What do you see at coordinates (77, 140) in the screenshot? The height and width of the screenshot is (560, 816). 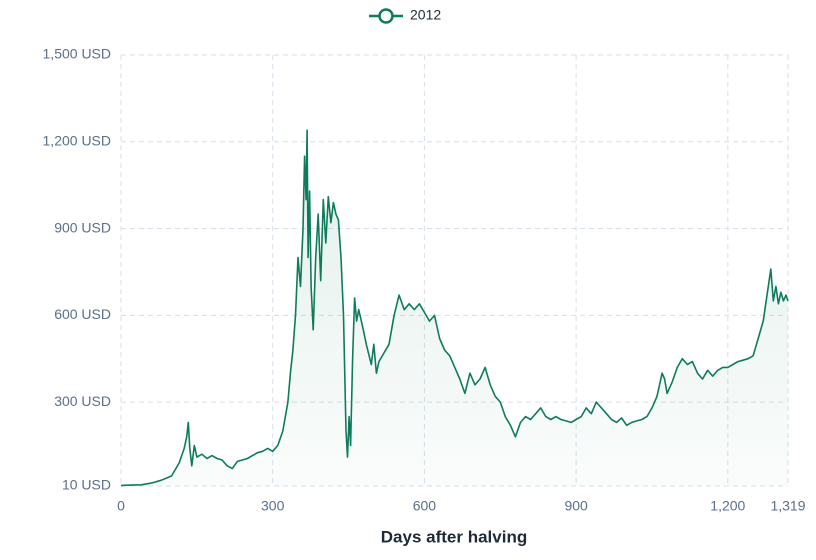 I see `y-tick-label: 1,200 USD` at bounding box center [77, 140].